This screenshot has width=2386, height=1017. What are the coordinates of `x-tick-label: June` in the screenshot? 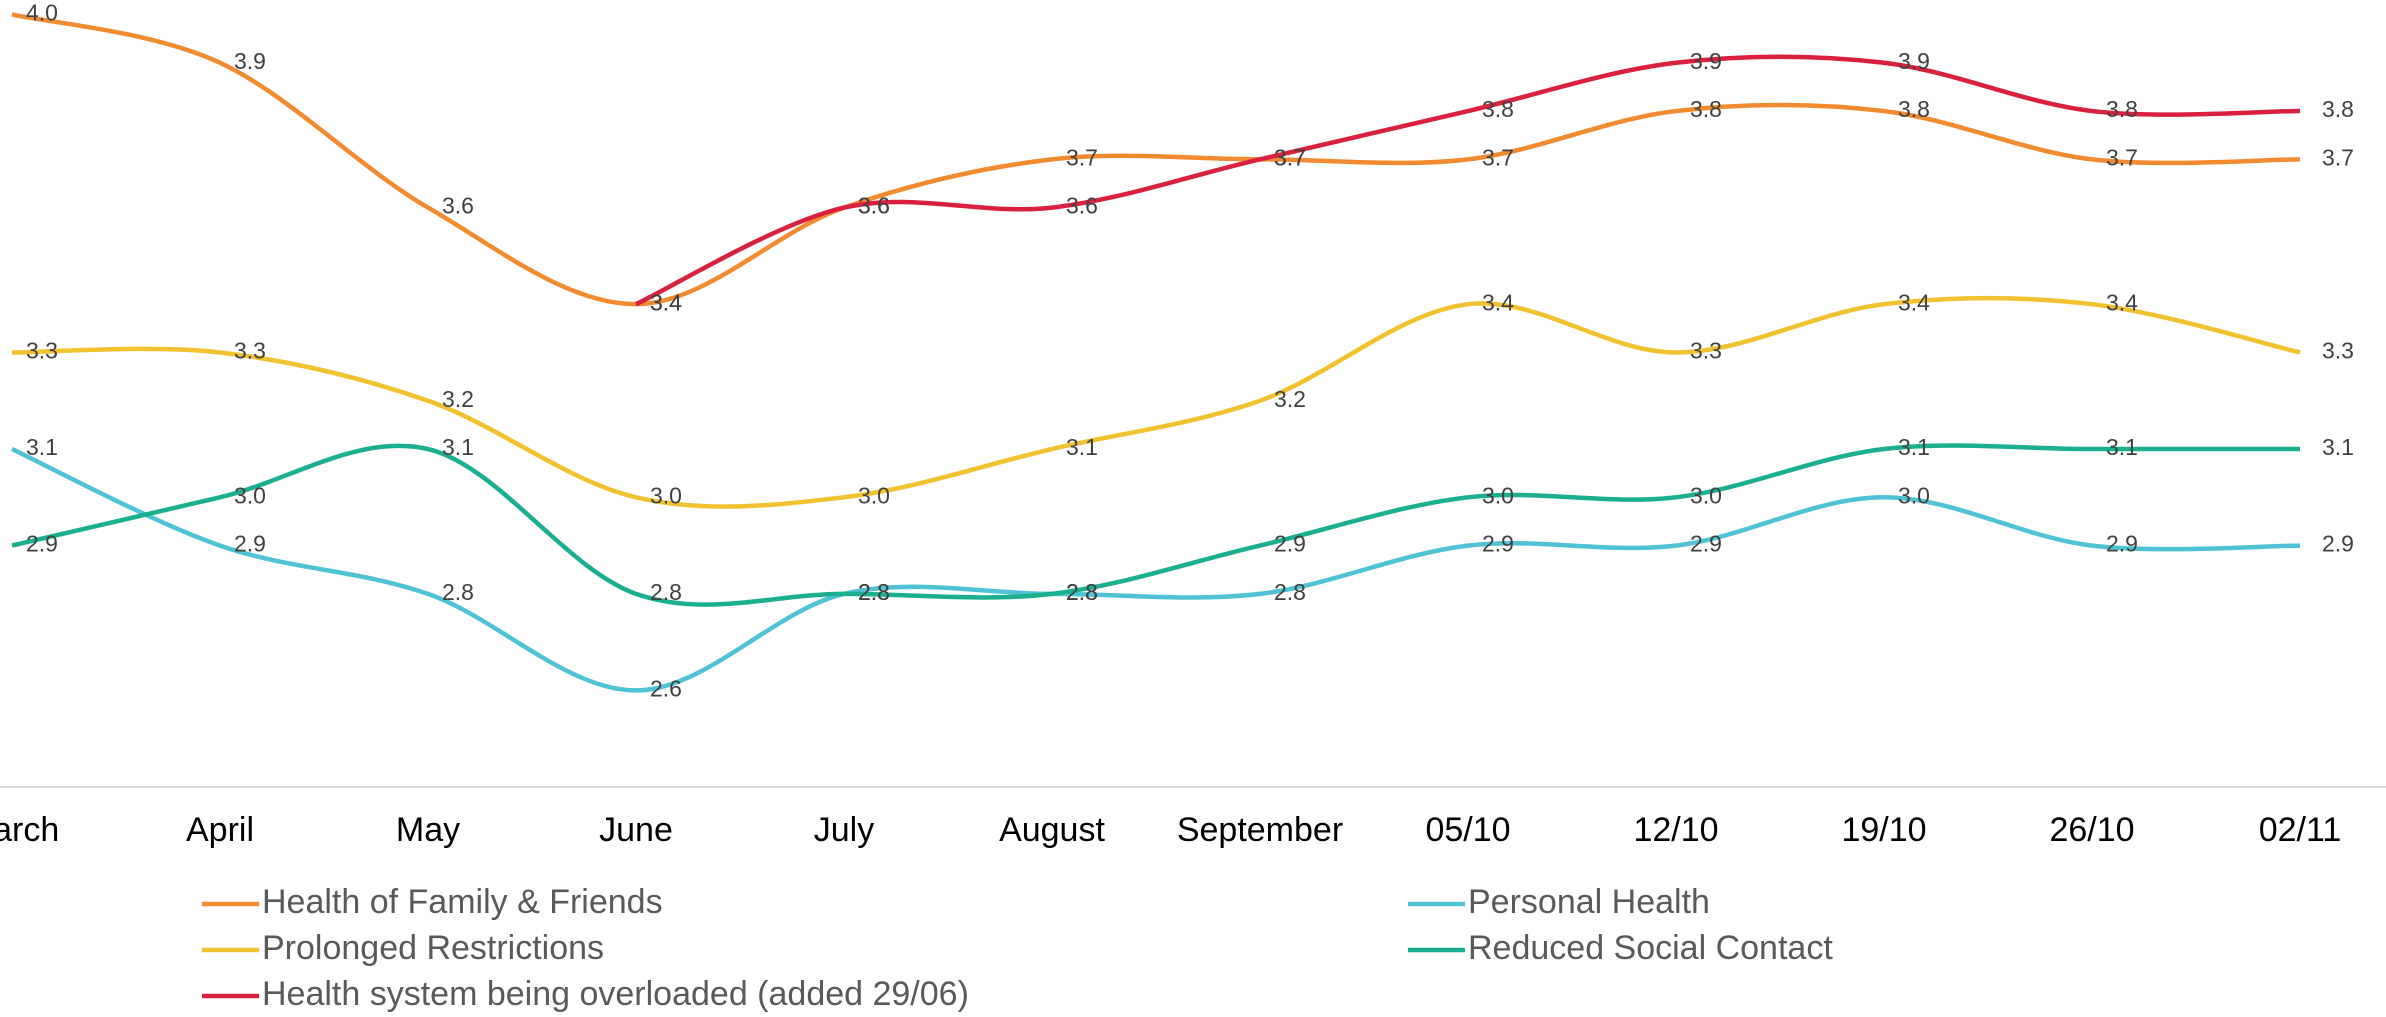 It's located at (636, 830).